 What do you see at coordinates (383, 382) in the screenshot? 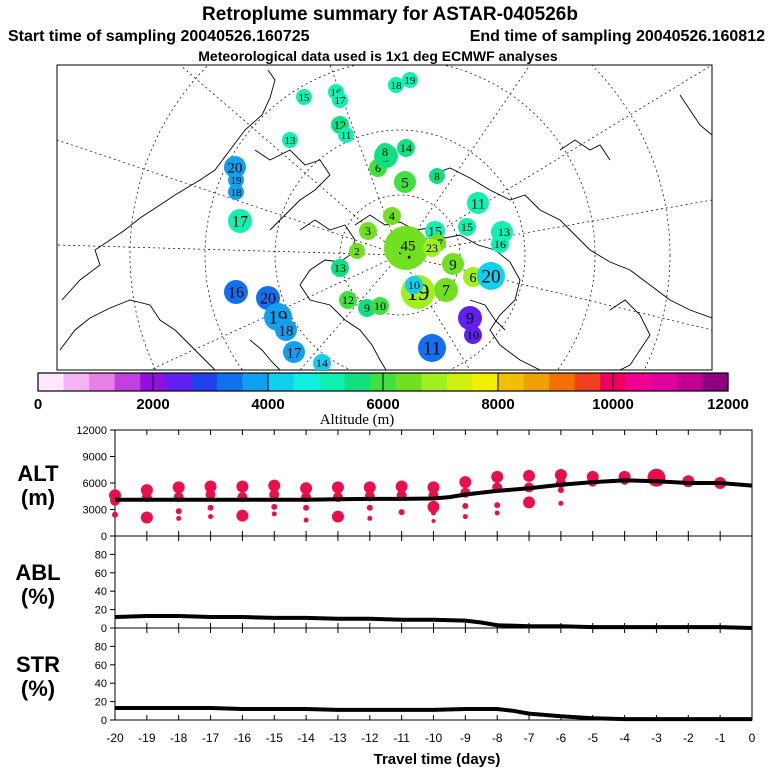
I see `colorbar-cells` at bounding box center [383, 382].